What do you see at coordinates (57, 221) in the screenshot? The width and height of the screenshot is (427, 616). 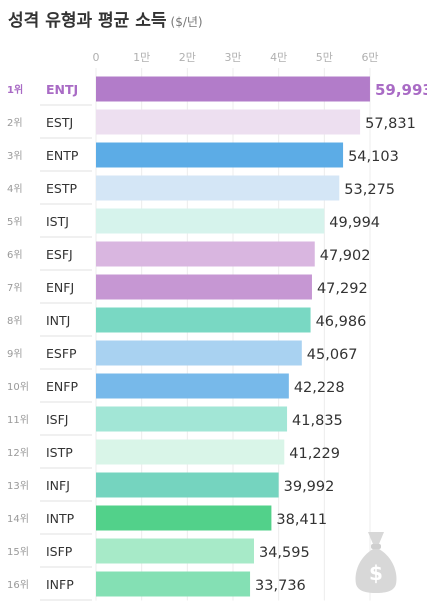 I see `category-label: ISTJ` at bounding box center [57, 221].